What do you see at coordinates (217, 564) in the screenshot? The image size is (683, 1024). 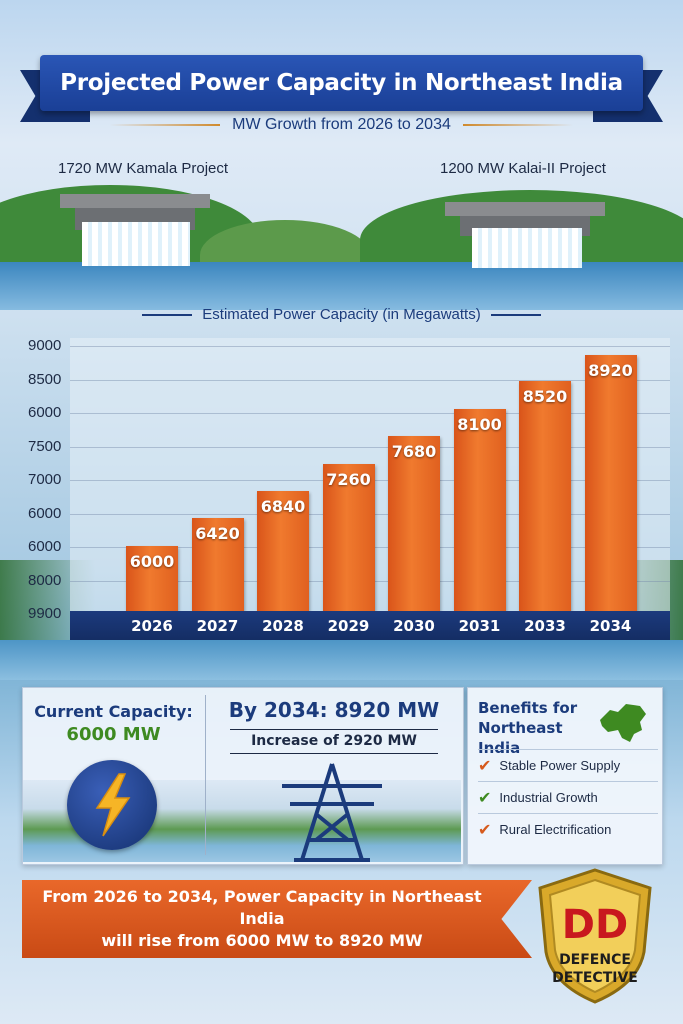 I see `bar-2027: 6420` at bounding box center [217, 564].